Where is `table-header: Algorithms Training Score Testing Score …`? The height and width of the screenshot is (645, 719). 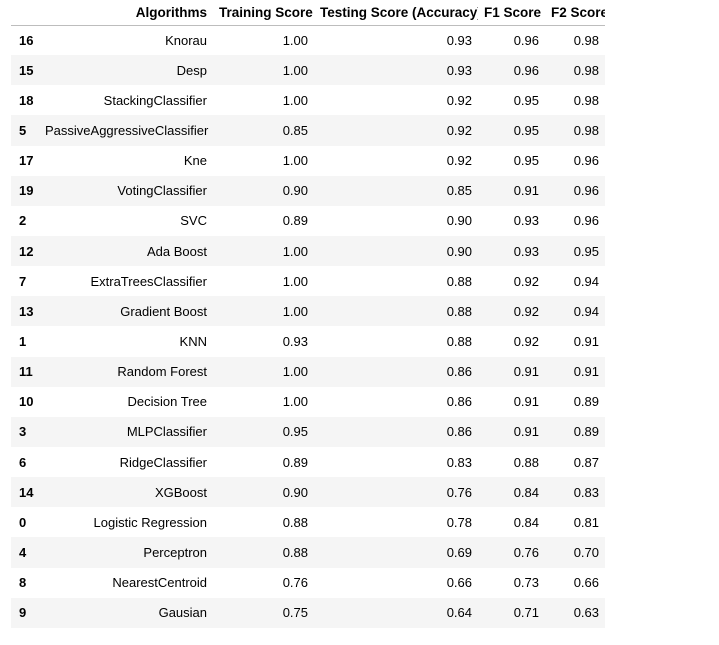 table-header: Algorithms Training Score Testing Score … is located at coordinates (308, 12).